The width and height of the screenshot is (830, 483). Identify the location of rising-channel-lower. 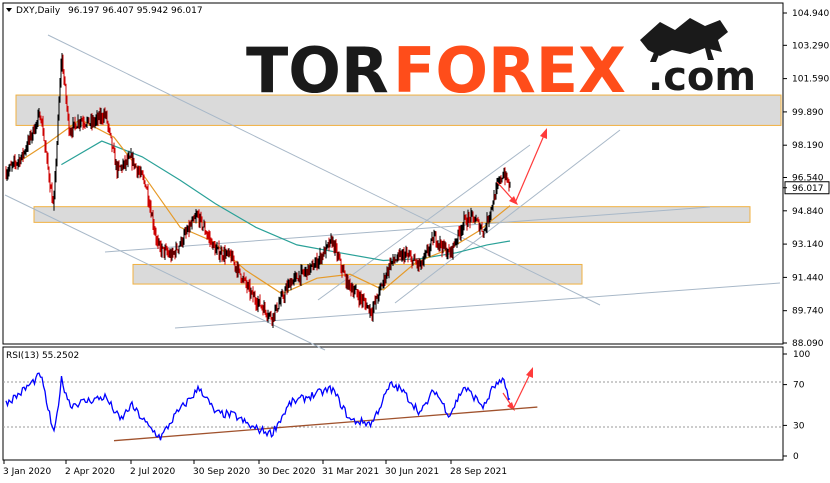
(424, 222).